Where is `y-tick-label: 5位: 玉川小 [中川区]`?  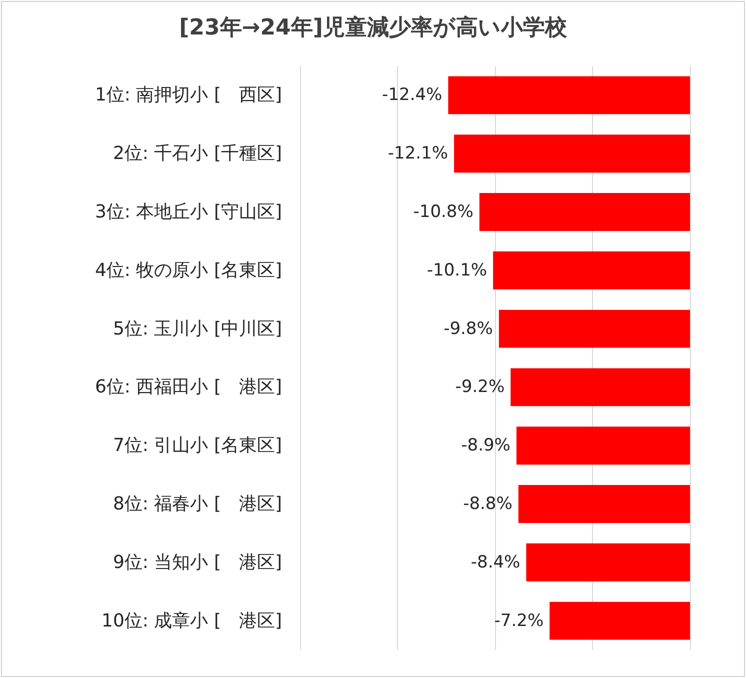 y-tick-label: 5位: 玉川小 [中川区] is located at coordinates (197, 329).